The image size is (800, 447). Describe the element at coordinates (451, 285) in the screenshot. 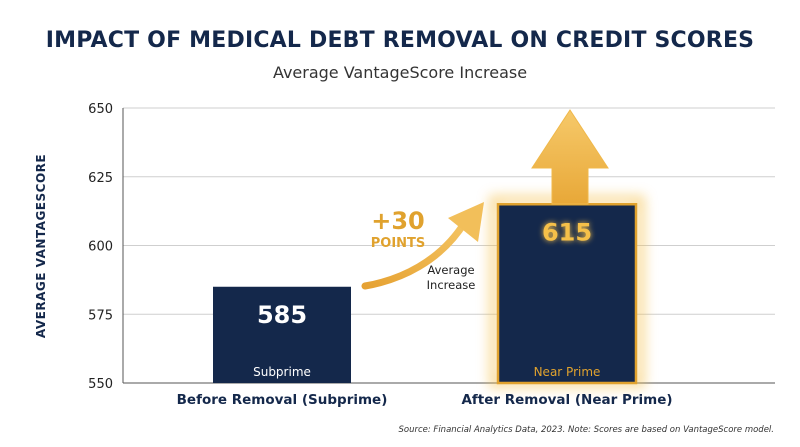

I see `annotation-note: Increase` at that location.